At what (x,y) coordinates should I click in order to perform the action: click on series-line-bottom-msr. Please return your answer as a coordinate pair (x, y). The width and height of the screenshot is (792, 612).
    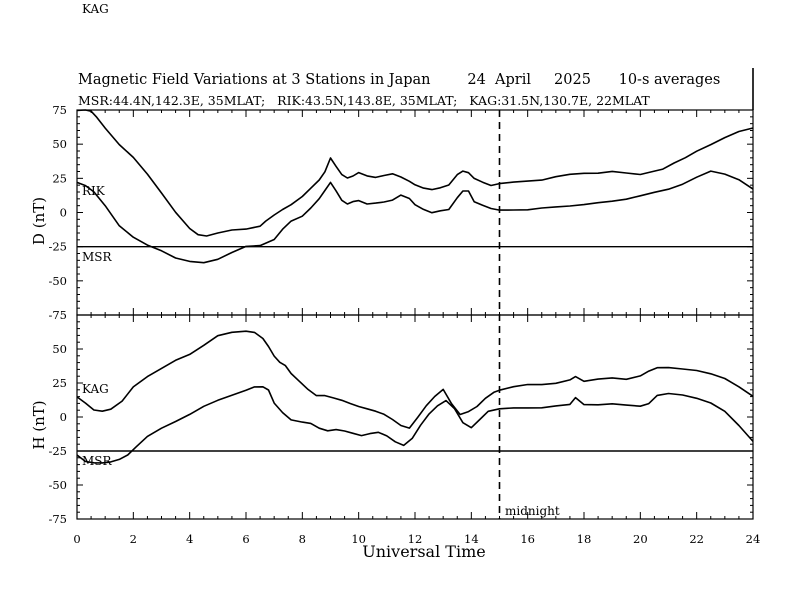
    Looking at the image, I should click on (415, 425).